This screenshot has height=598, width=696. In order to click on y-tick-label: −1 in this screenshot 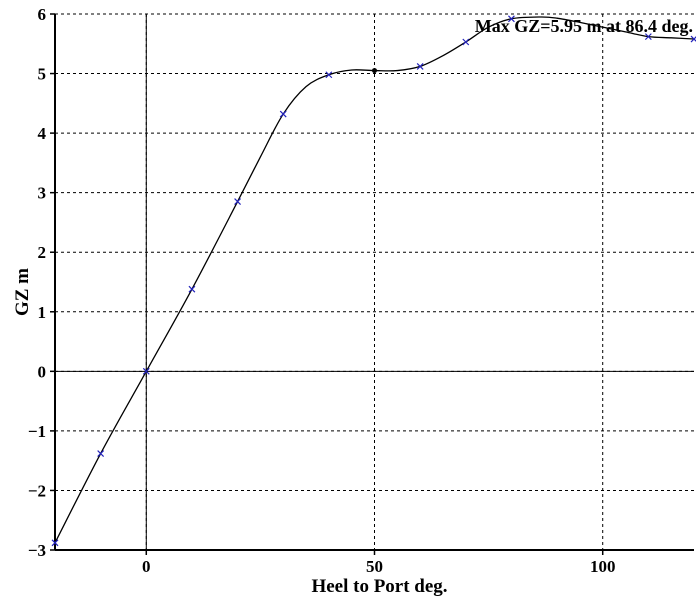, I will do `click(37, 431)`.